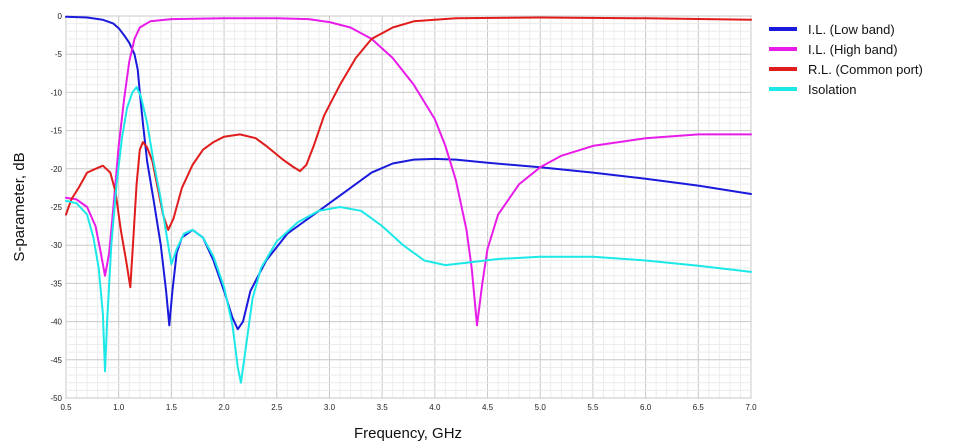 The image size is (963, 446). I want to click on x-tick-label: 3.5, so click(383, 407).